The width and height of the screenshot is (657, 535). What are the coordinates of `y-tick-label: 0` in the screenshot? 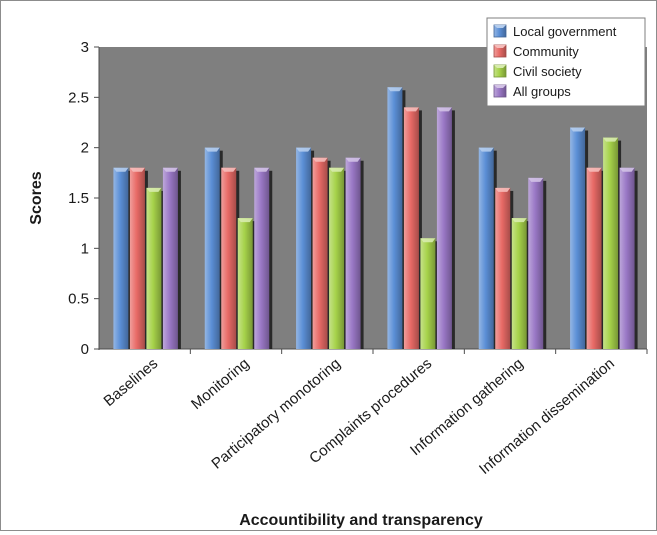 It's located at (85, 349).